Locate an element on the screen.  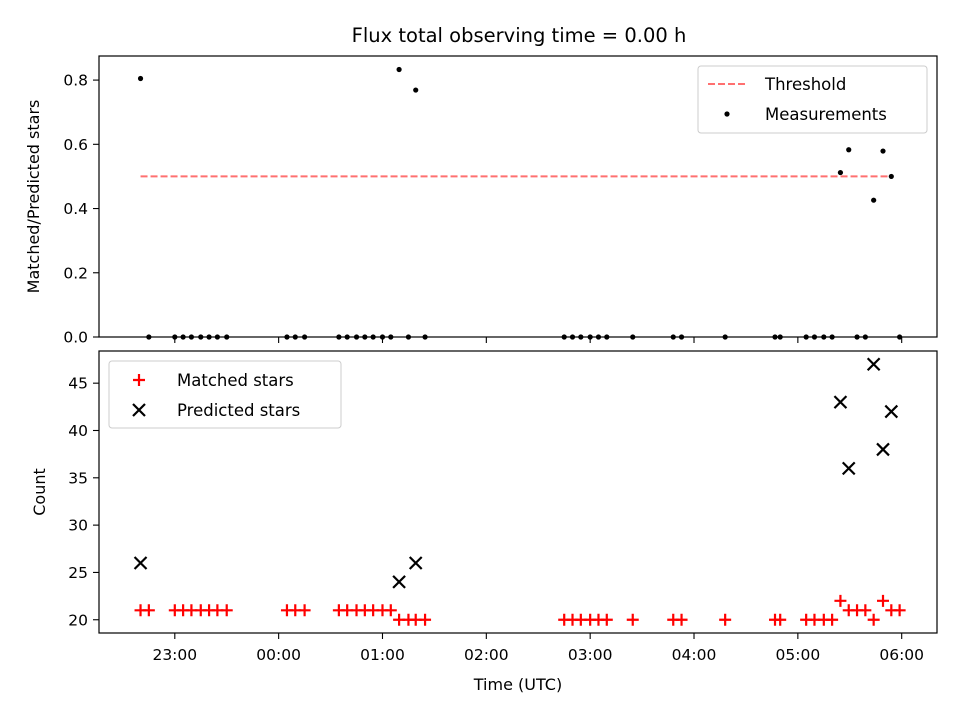
legend-measurement-label: Measurements is located at coordinates (826, 114).